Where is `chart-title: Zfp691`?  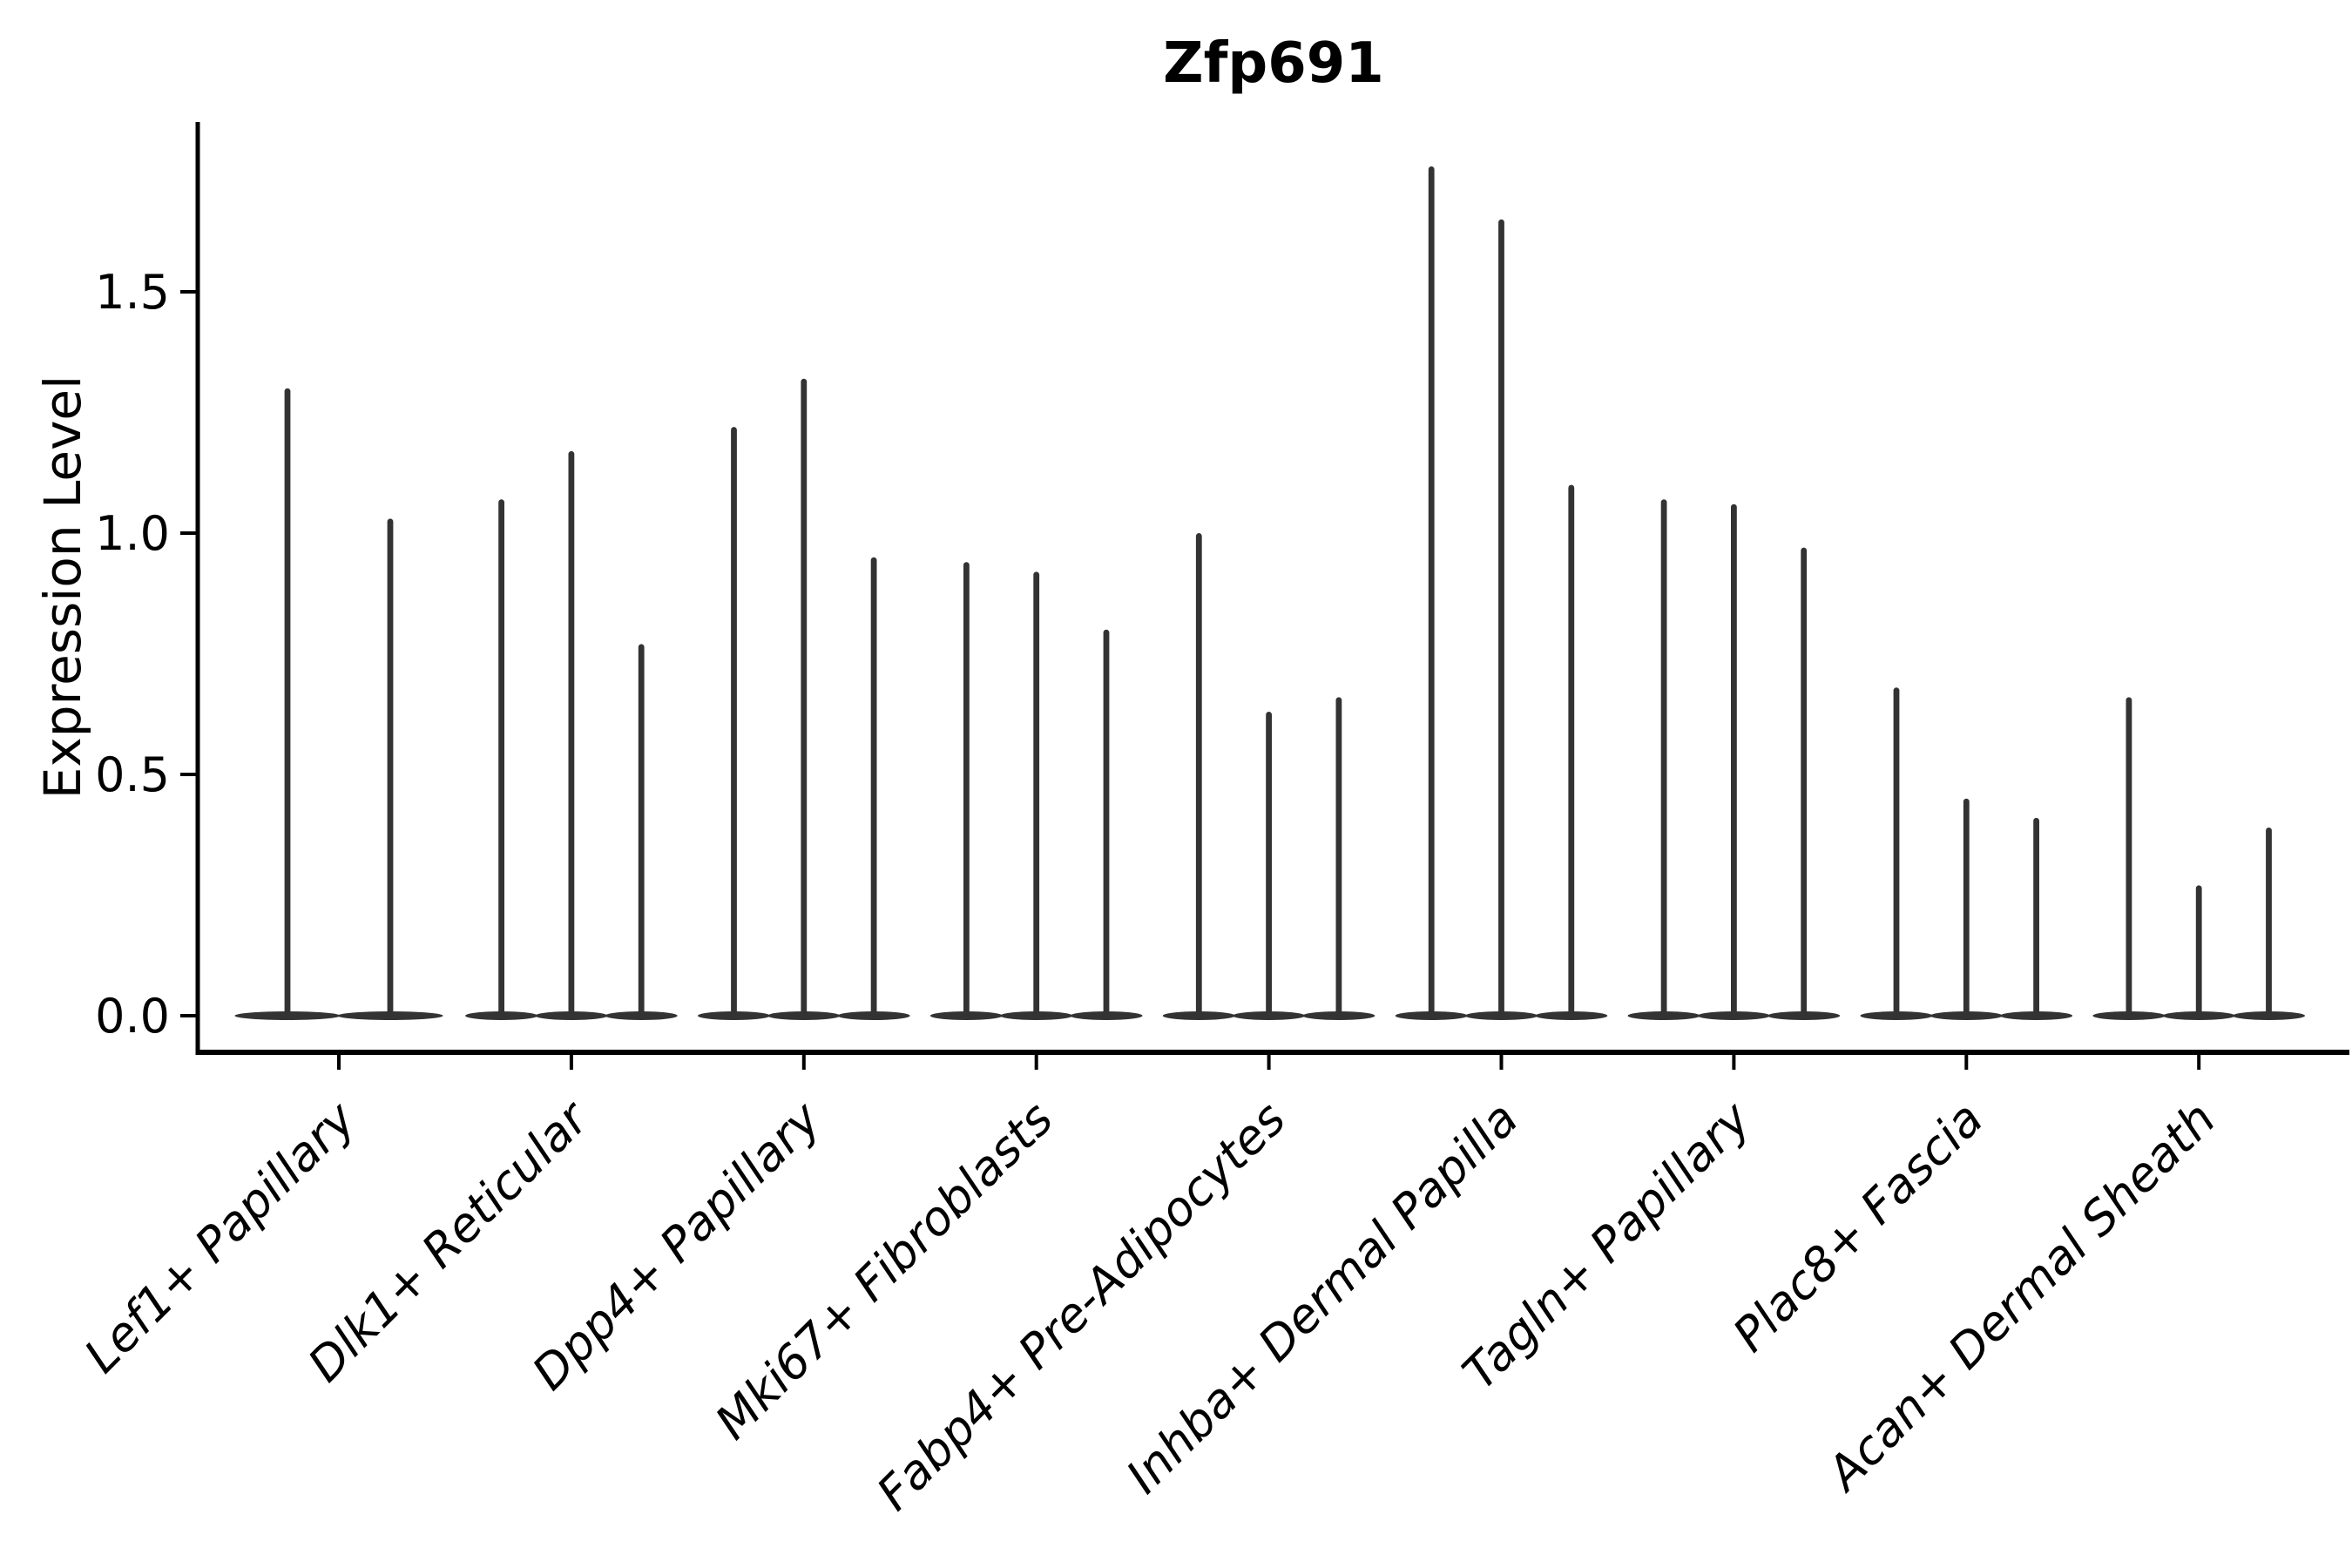 chart-title: Zfp691 is located at coordinates (1273, 64).